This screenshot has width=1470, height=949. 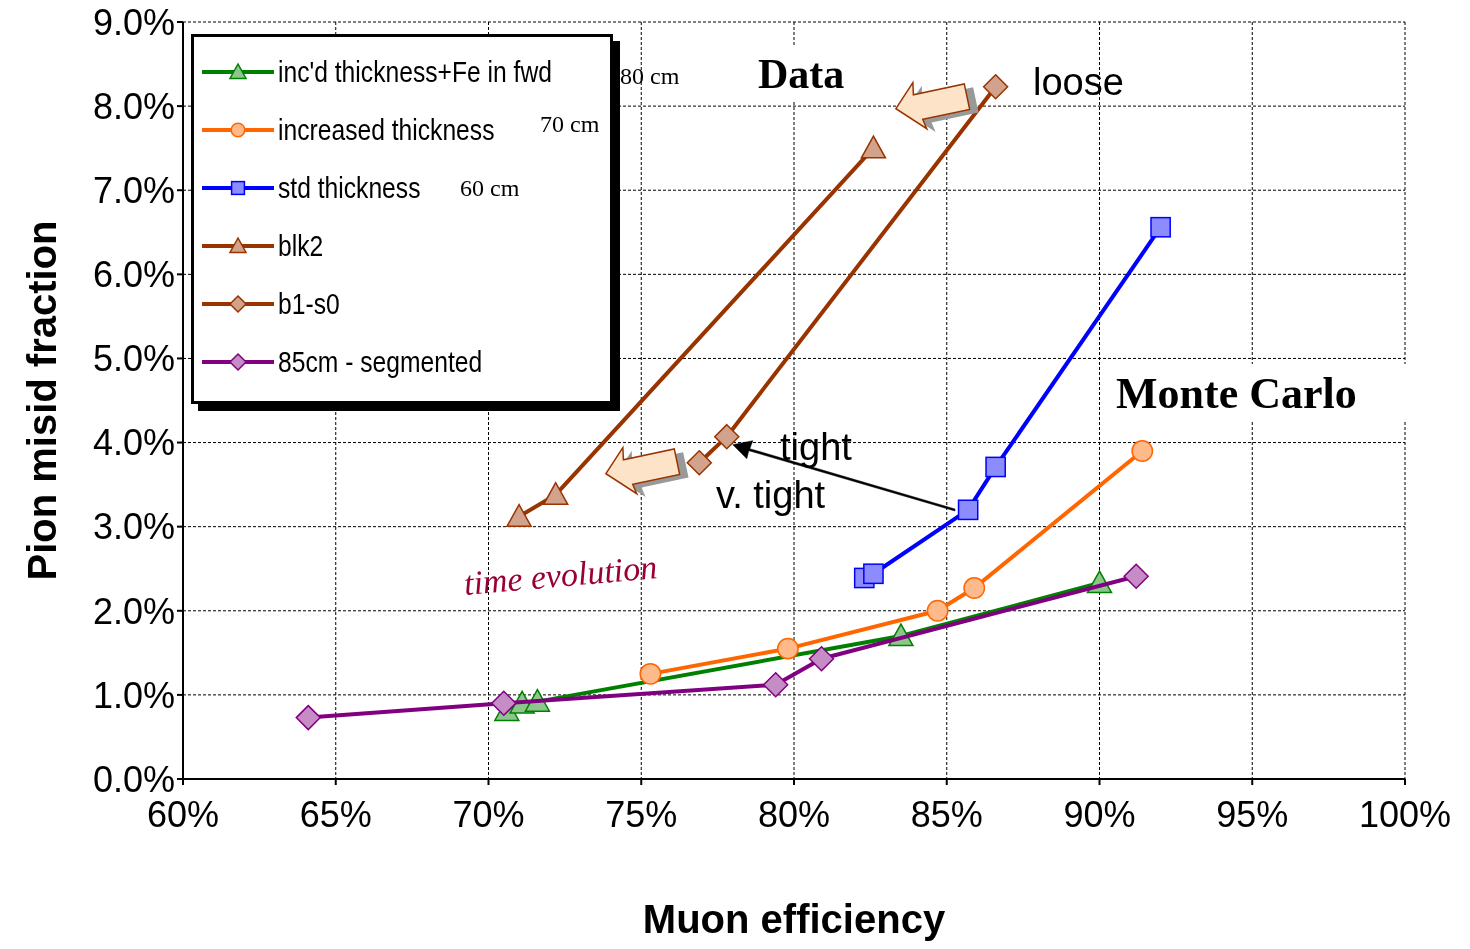 I want to click on y-tick-label: 9.0%, so click(x=133, y=22).